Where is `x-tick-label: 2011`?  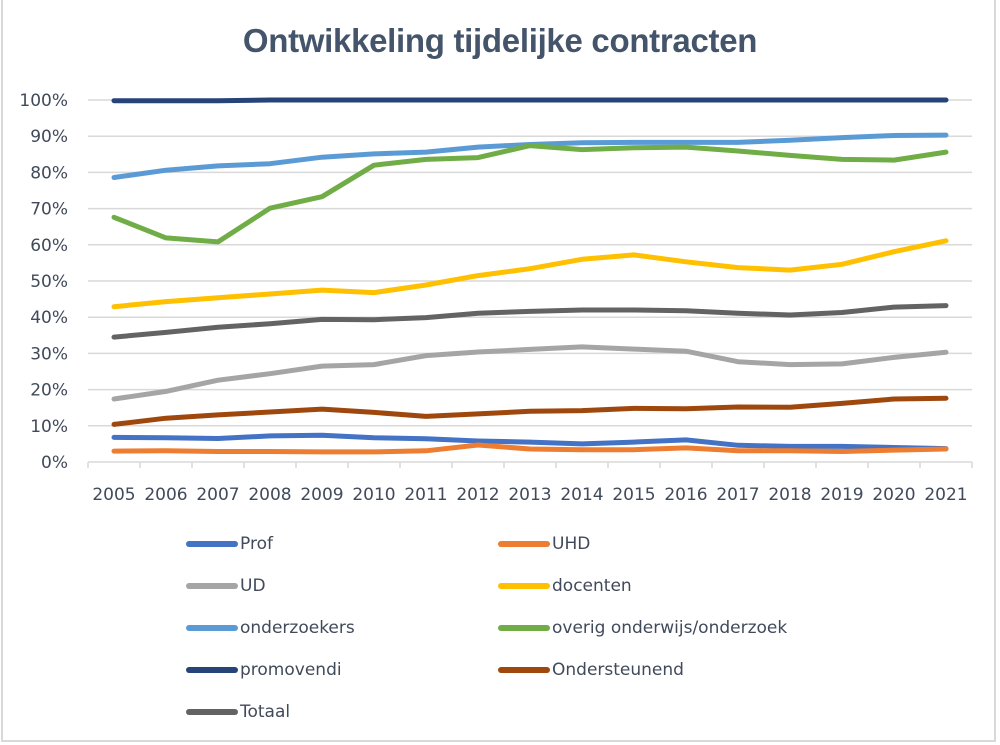
x-tick-label: 2011 is located at coordinates (425, 495).